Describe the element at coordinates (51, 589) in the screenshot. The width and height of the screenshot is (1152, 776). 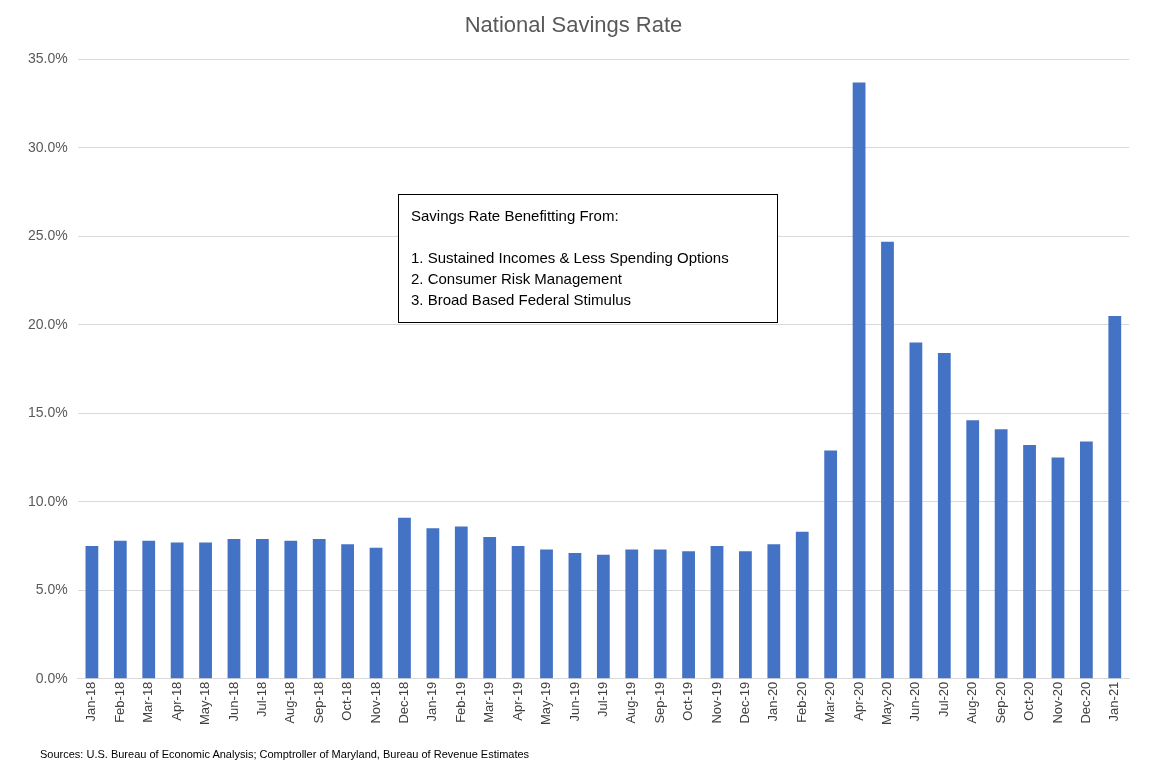
I see `y-tick-label: 5.0%` at that location.